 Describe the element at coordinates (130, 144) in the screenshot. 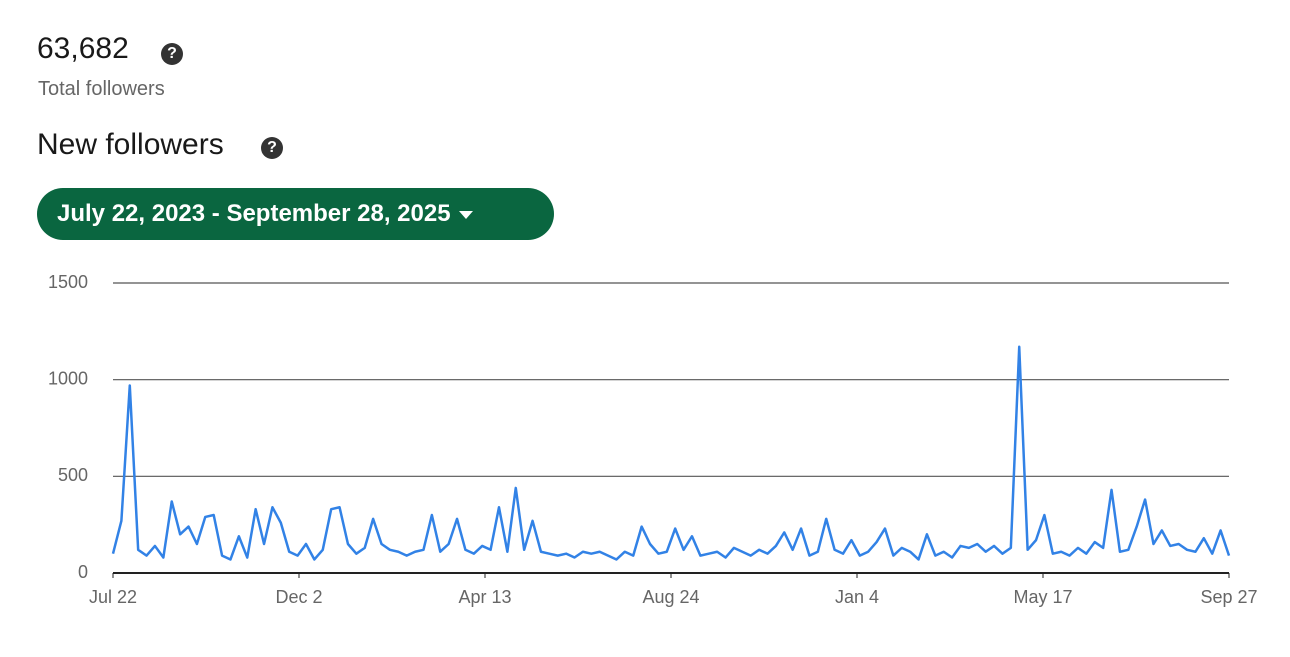

I see `section-title: New followers` at that location.